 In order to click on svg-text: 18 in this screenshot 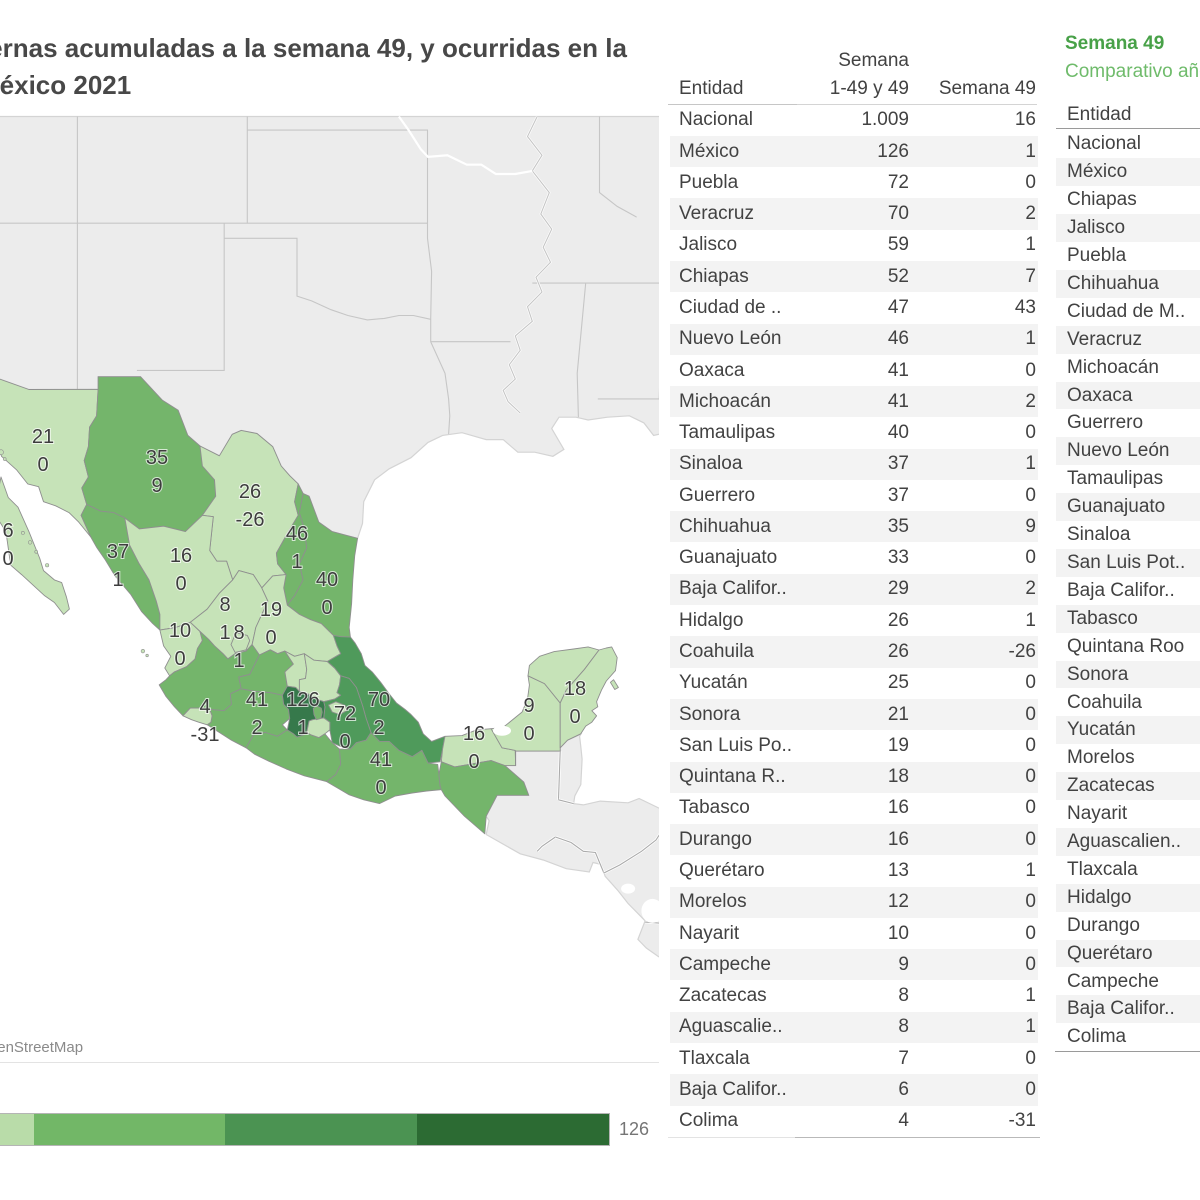, I will do `click(575, 689)`.